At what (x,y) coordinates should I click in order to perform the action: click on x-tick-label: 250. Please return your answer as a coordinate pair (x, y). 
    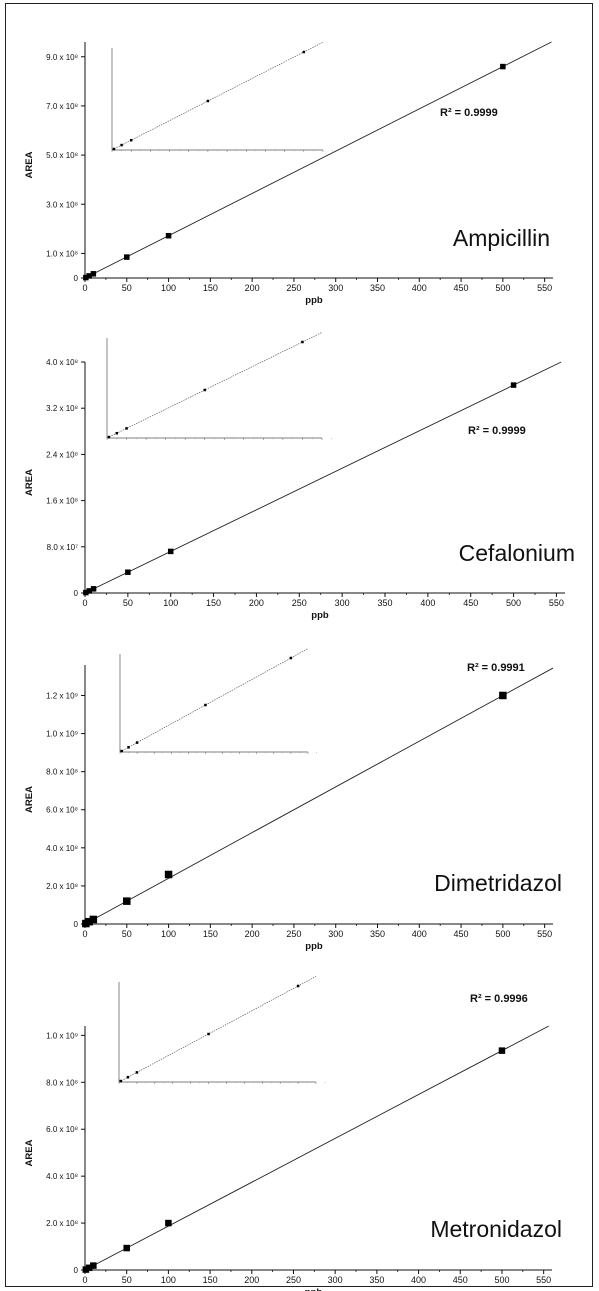
    Looking at the image, I should click on (293, 1280).